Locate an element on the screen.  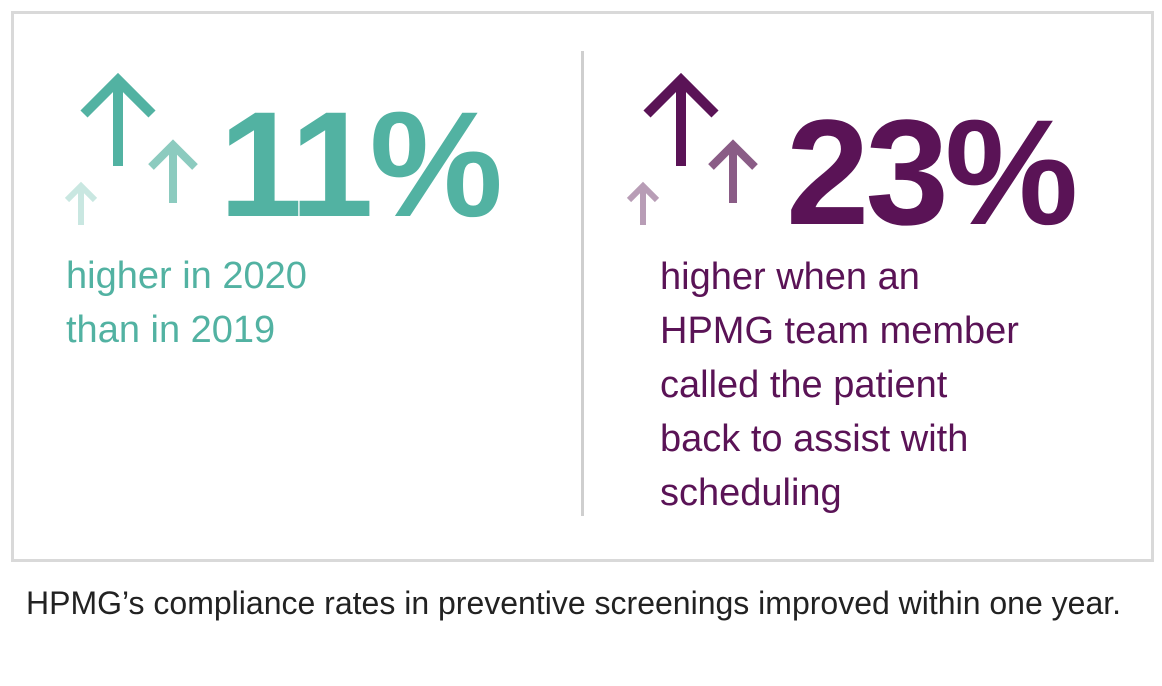
divider is located at coordinates (582, 283).